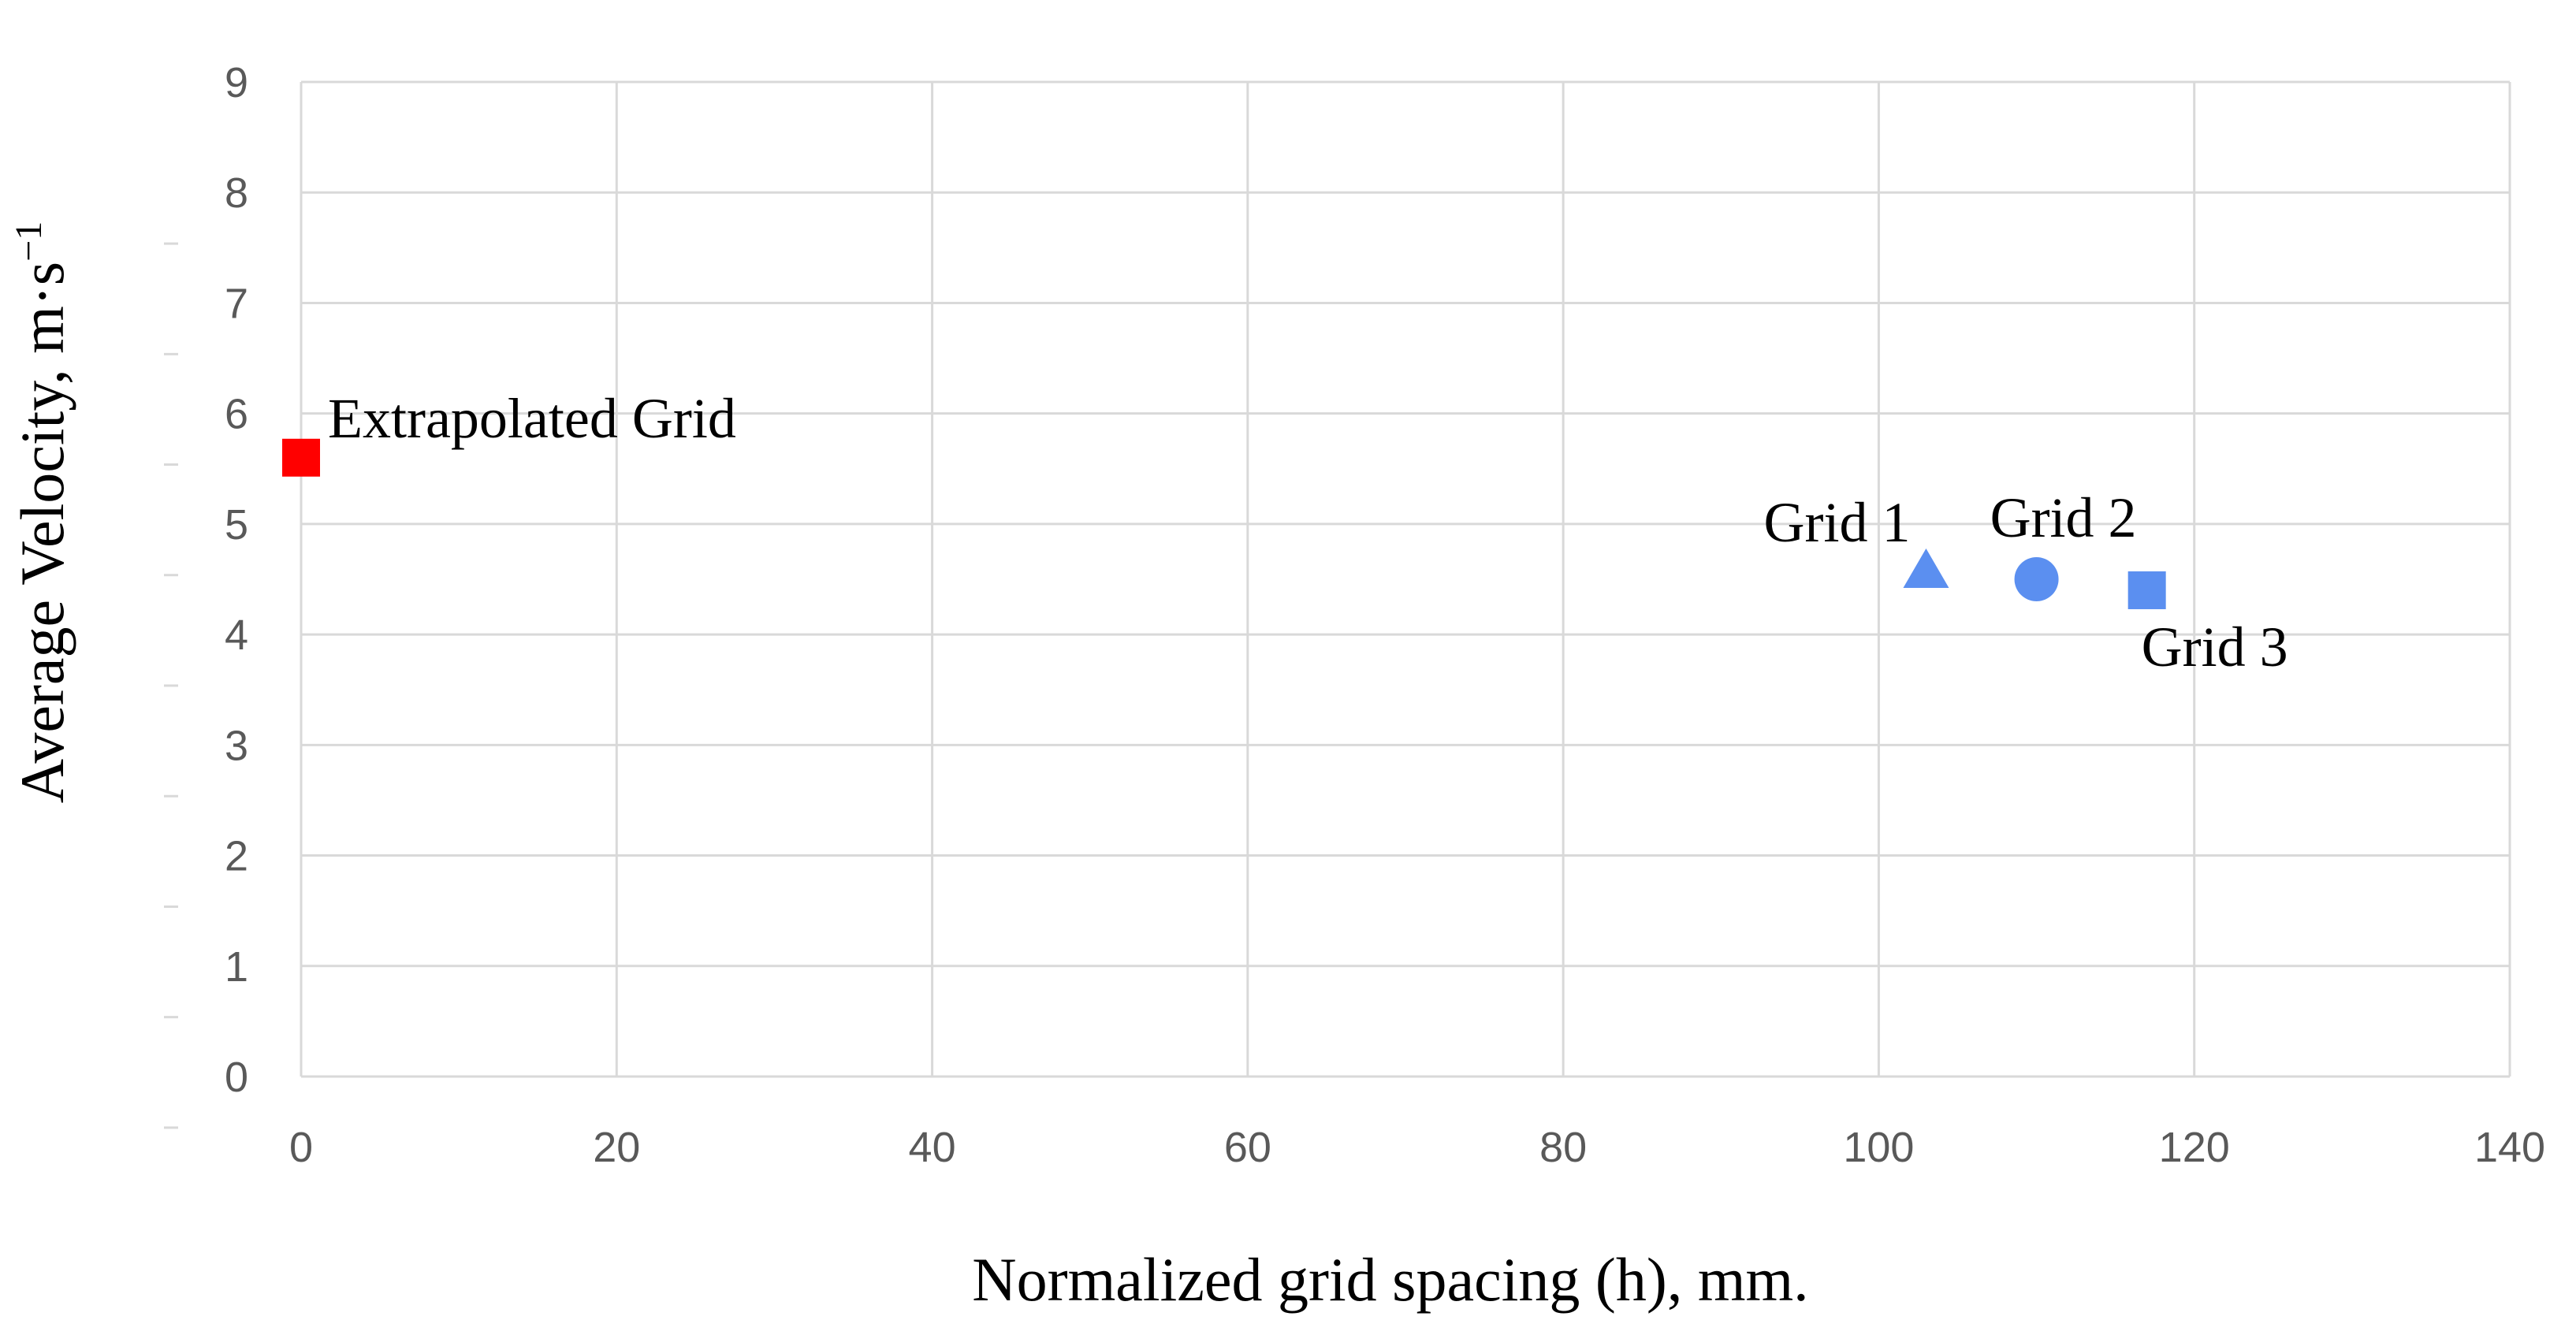 The image size is (2576, 1335). What do you see at coordinates (236, 1077) in the screenshot?
I see `y-tick-label: 0` at bounding box center [236, 1077].